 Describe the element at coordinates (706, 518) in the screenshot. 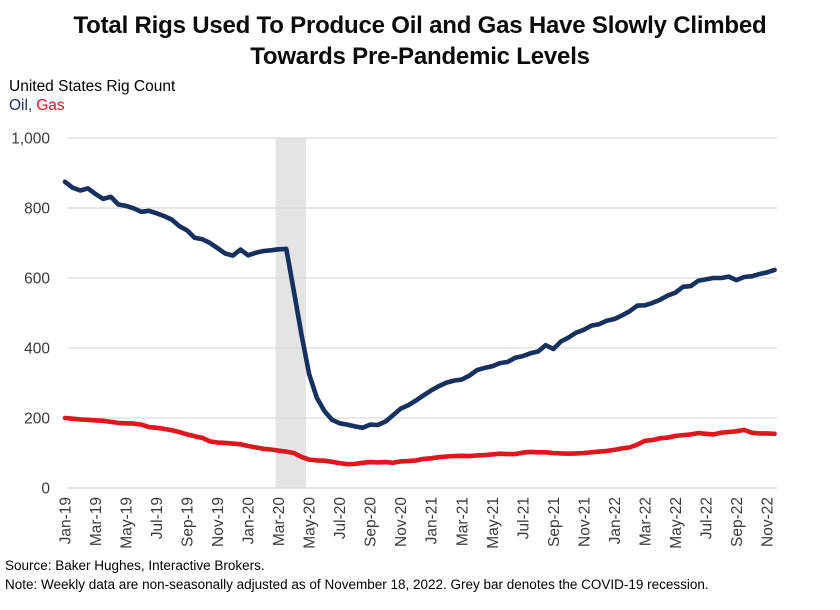

I see `x-tick-label: Jul-22` at that location.